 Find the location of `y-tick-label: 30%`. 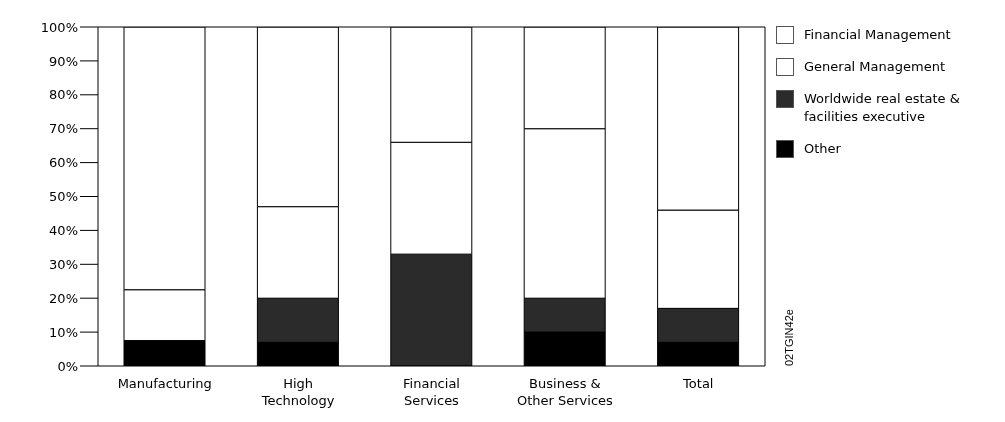

y-tick-label: 30% is located at coordinates (63, 264).